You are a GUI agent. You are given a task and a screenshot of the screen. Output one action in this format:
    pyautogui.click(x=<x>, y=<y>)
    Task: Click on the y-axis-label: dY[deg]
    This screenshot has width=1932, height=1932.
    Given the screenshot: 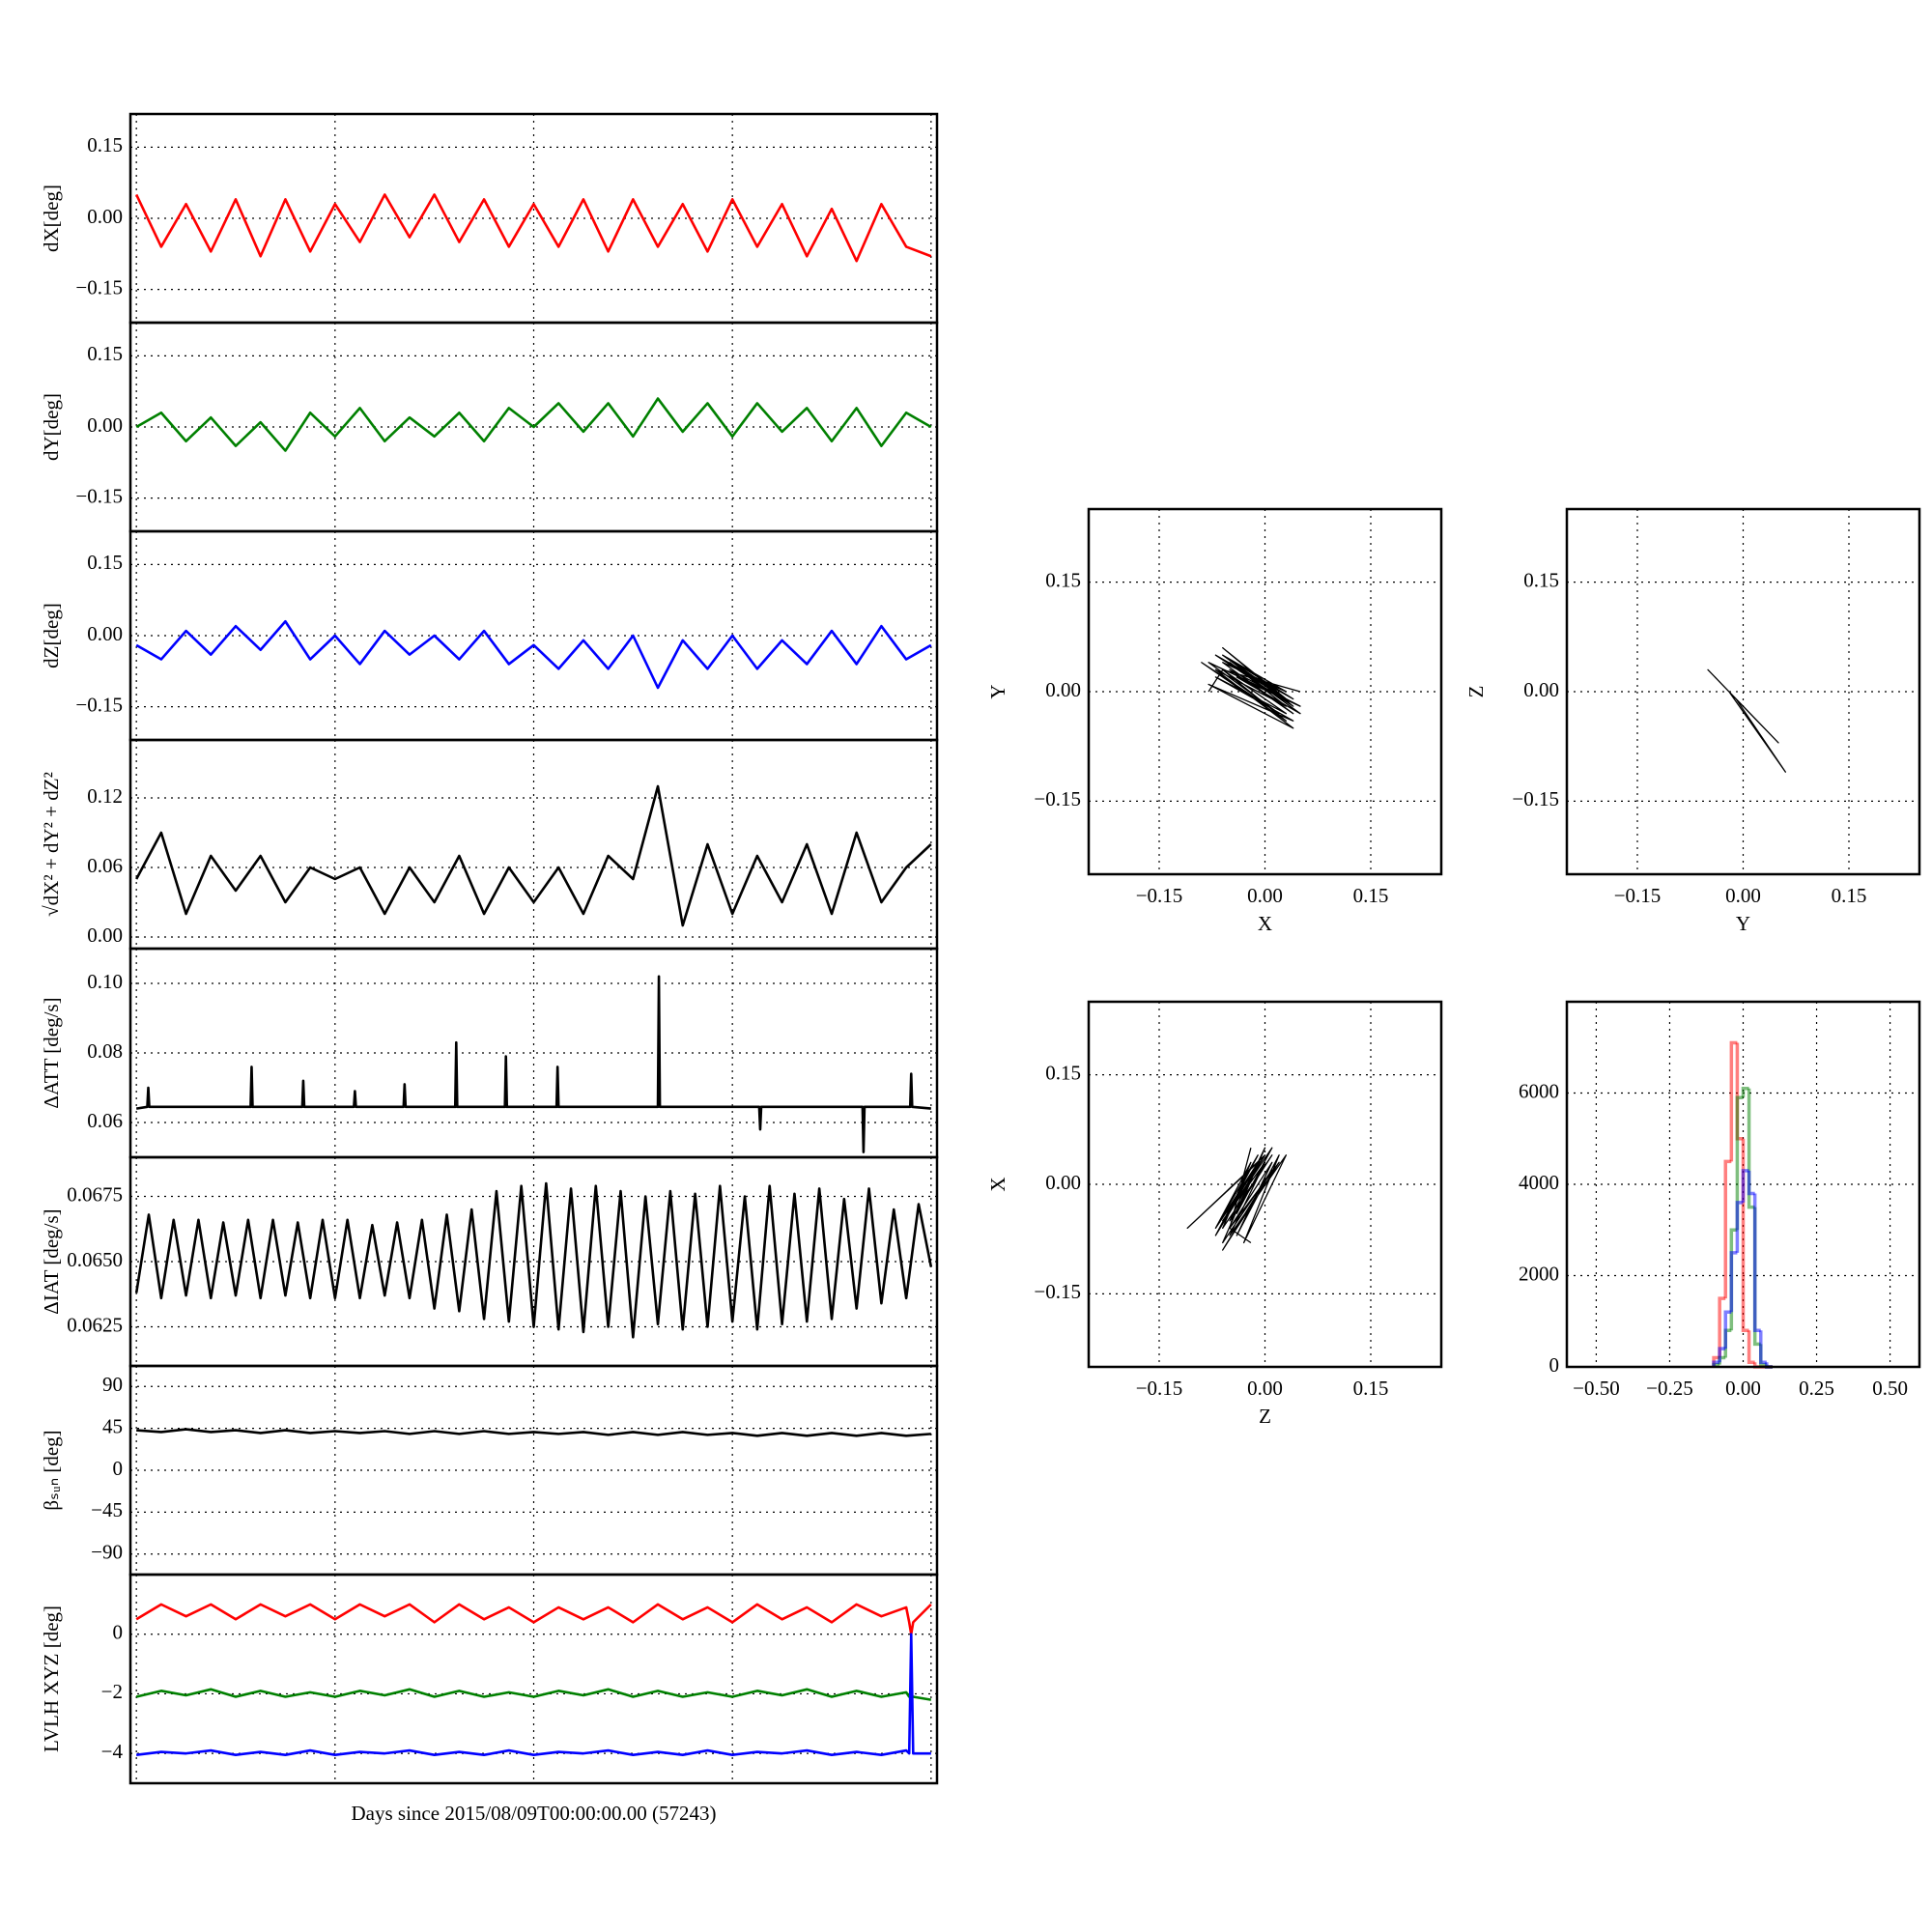 What is the action you would take?
    pyautogui.click(x=51, y=427)
    